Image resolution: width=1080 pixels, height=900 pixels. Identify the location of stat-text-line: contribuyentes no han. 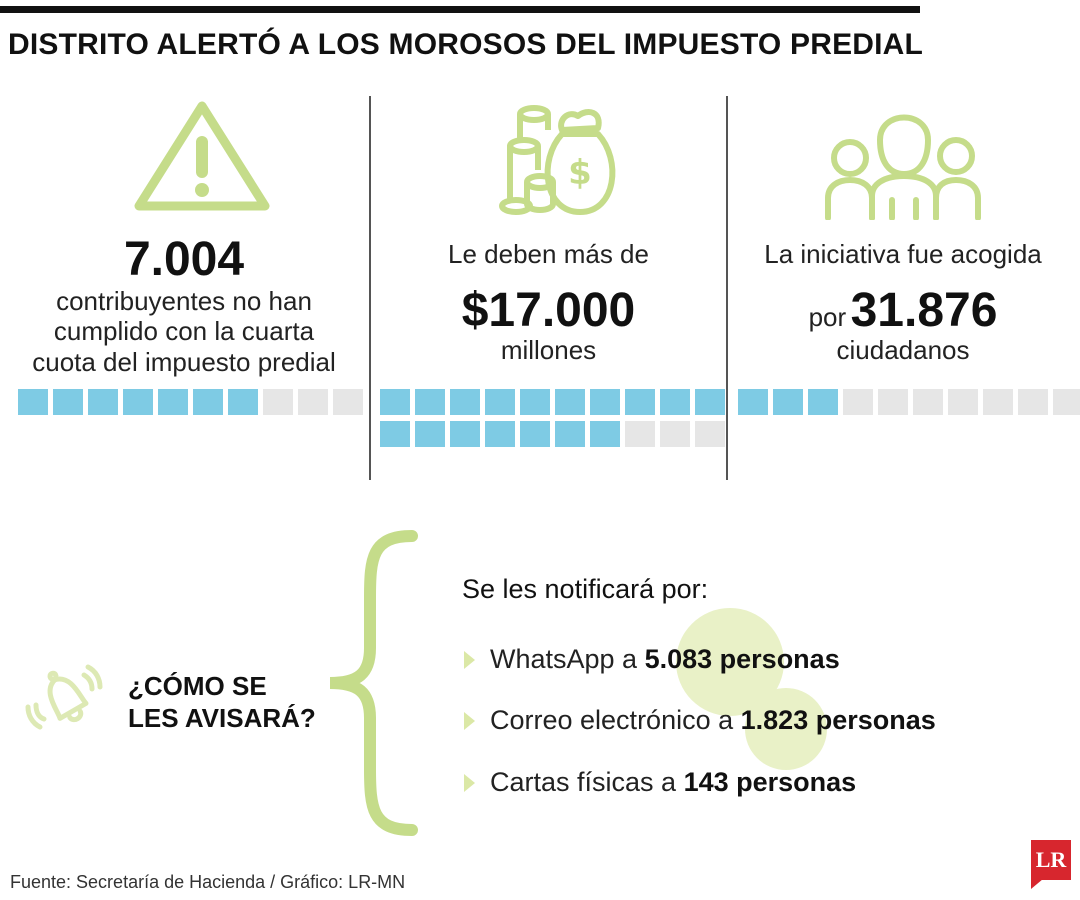
(184, 301).